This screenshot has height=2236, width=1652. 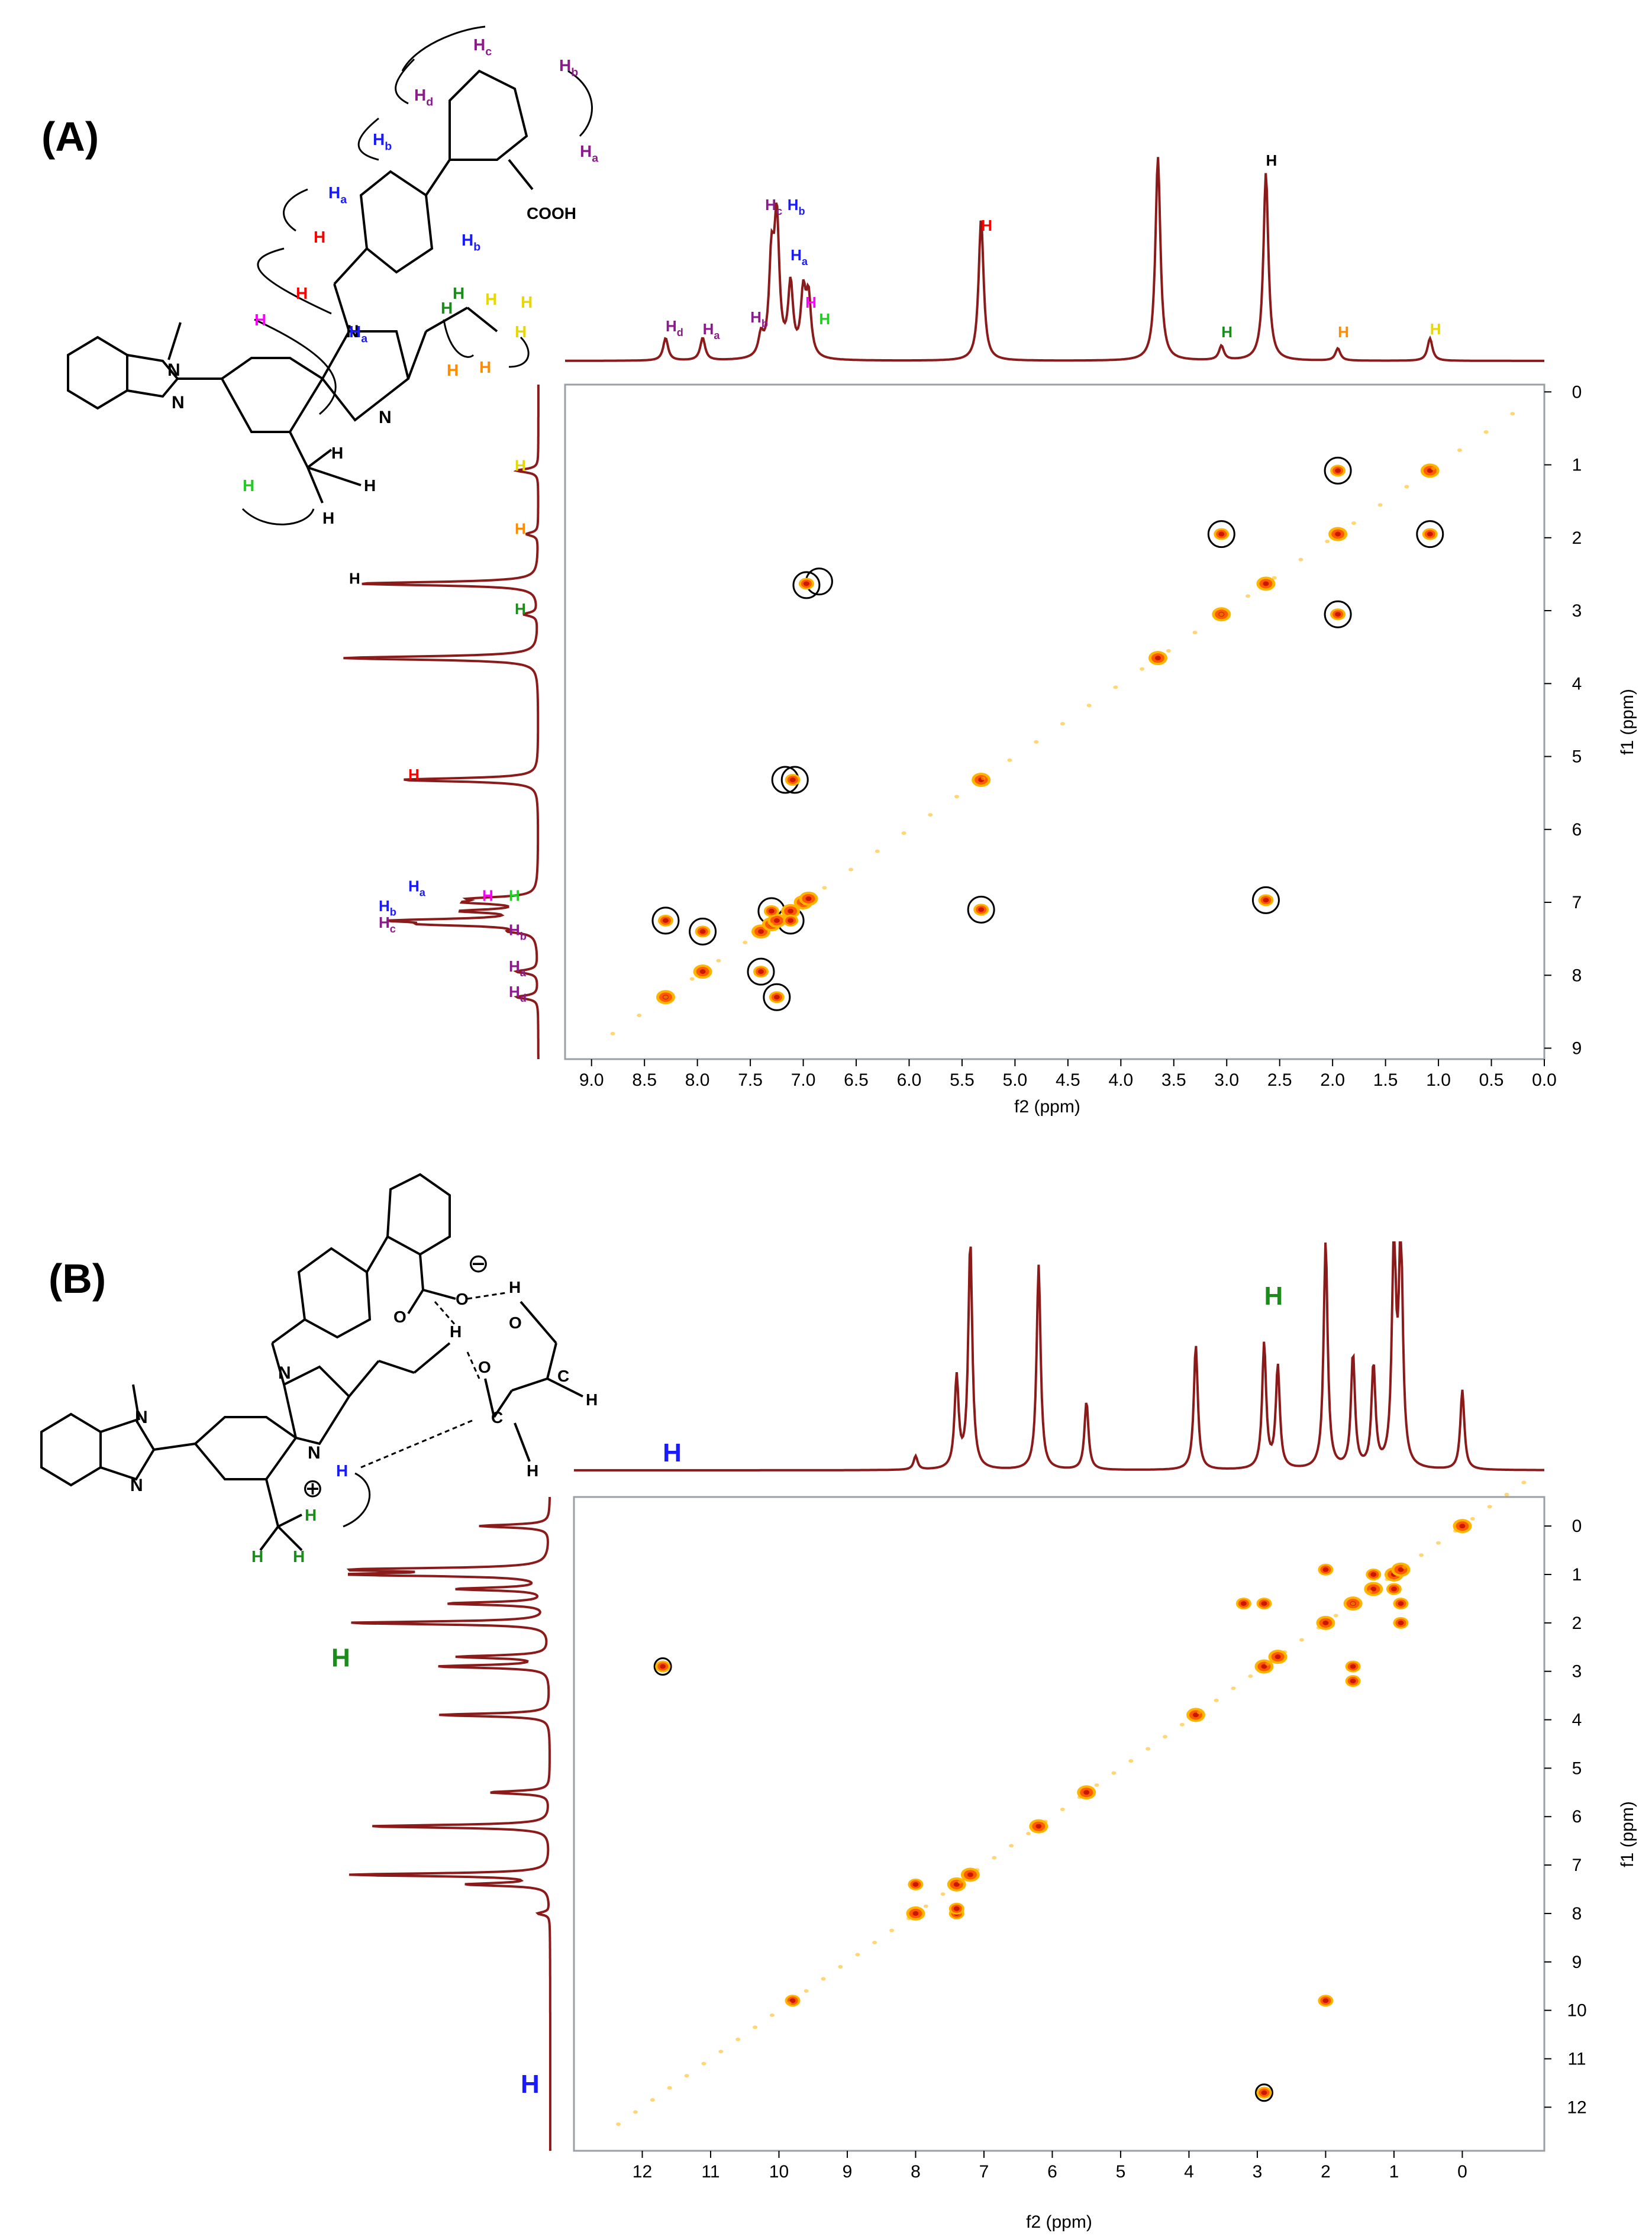 What do you see at coordinates (400, 1317) in the screenshot?
I see `atom-o-b1: O` at bounding box center [400, 1317].